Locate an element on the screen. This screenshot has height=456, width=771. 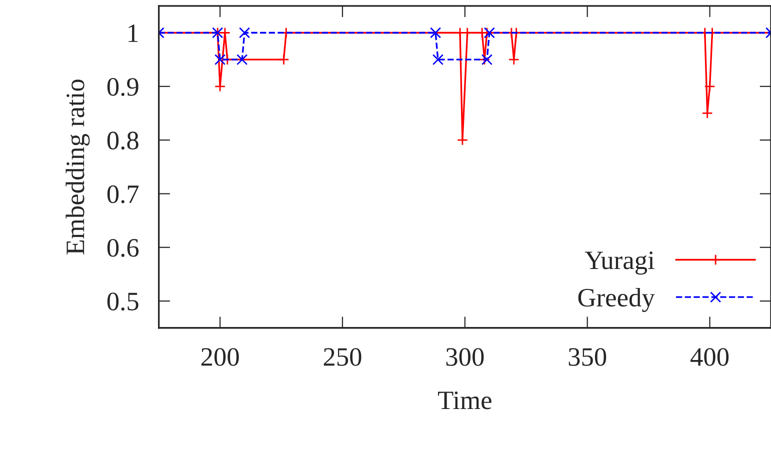
y-tick-label: 0.9 is located at coordinates (122, 87).